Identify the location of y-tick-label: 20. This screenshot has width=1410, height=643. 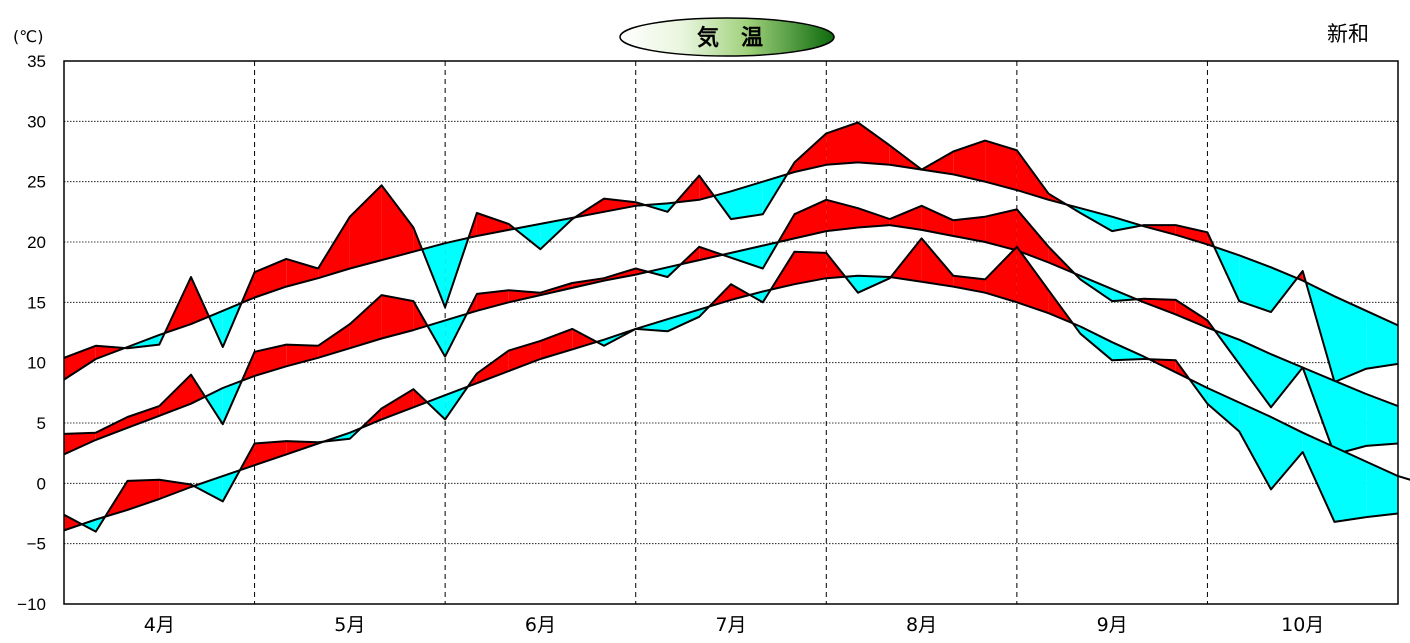
(36, 242).